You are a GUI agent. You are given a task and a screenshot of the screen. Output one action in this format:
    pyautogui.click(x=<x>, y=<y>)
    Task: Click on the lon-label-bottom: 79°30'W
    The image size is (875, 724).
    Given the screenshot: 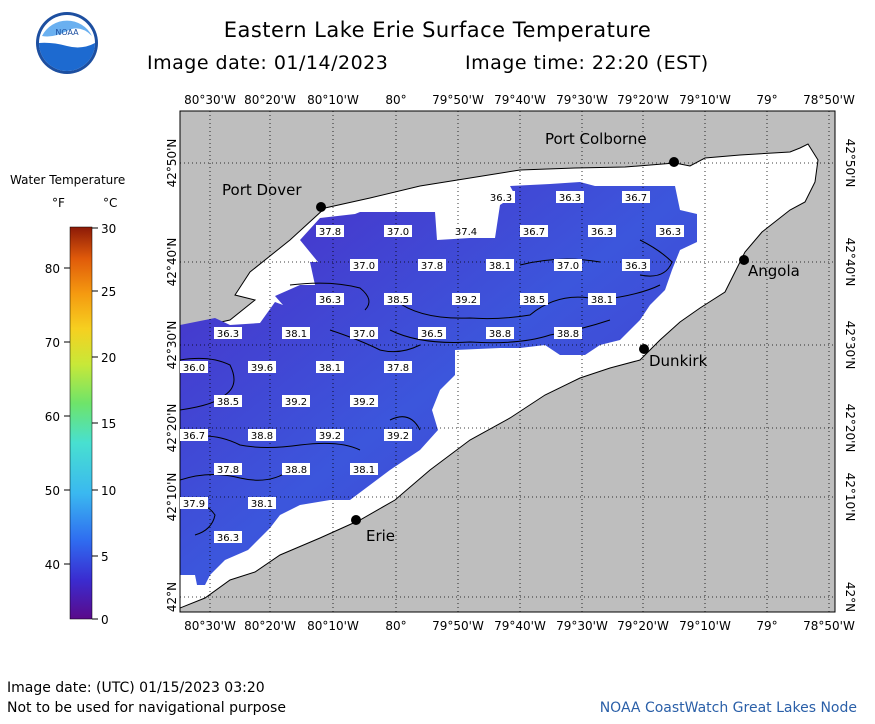 What is the action you would take?
    pyautogui.click(x=582, y=626)
    